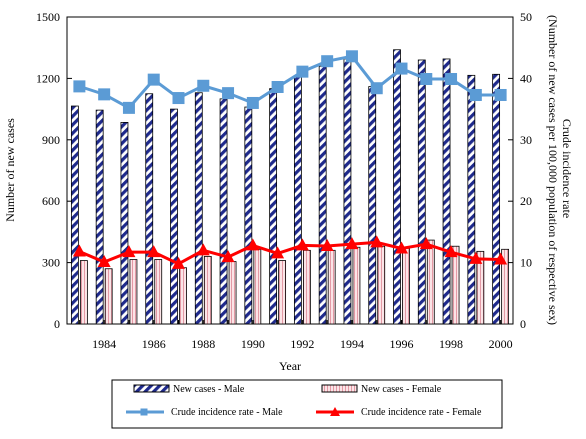  What do you see at coordinates (475, 94) in the screenshot?
I see `marker-male-rate-1999` at bounding box center [475, 94].